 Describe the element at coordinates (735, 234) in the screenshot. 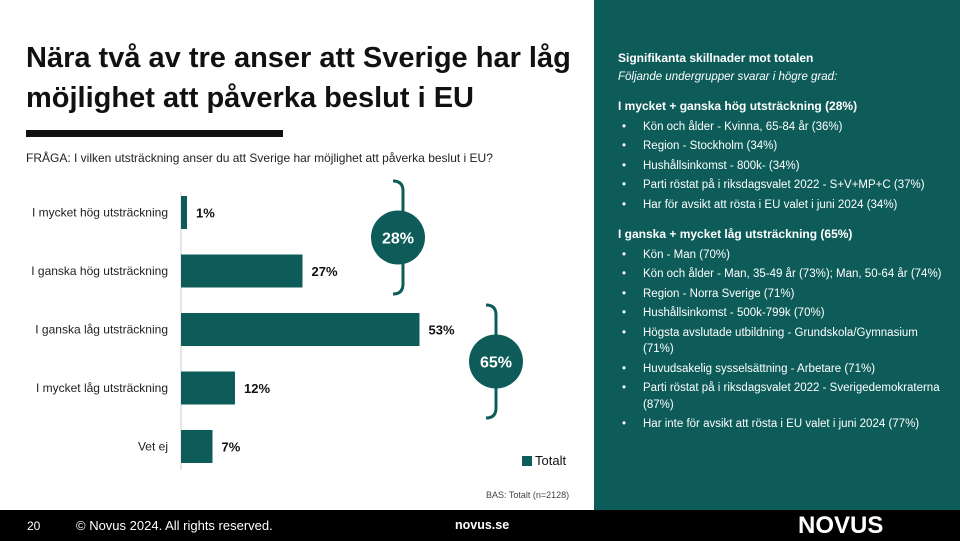

I see `group-low-title: I ganska + mycket låg utsträckning (65%)` at that location.